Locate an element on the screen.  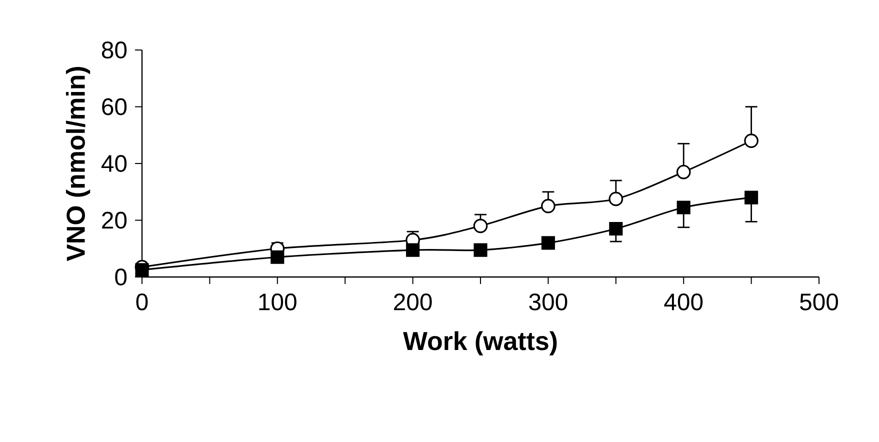
y-axis-title: VNO (nmol/min) is located at coordinates (78, 164).